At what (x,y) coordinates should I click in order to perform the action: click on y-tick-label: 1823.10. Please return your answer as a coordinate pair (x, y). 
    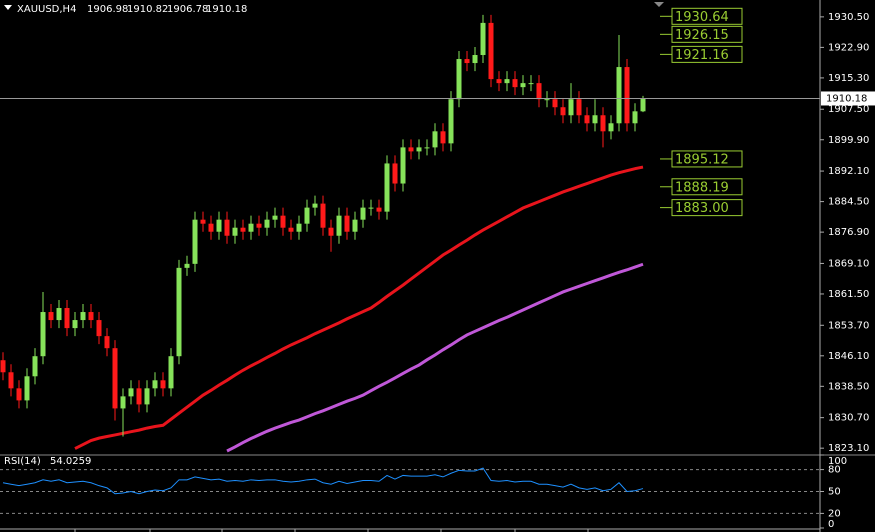
    Looking at the image, I should click on (848, 448).